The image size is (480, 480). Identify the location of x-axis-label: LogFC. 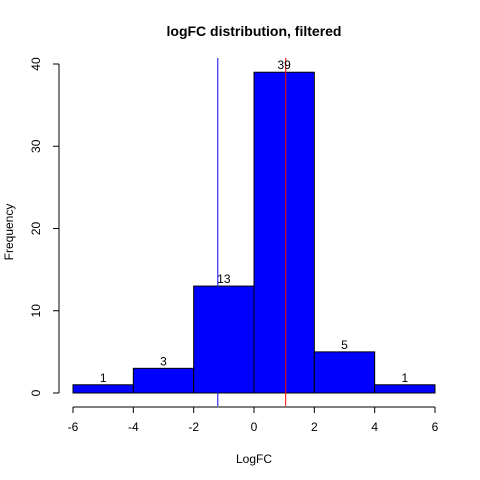
(254, 459).